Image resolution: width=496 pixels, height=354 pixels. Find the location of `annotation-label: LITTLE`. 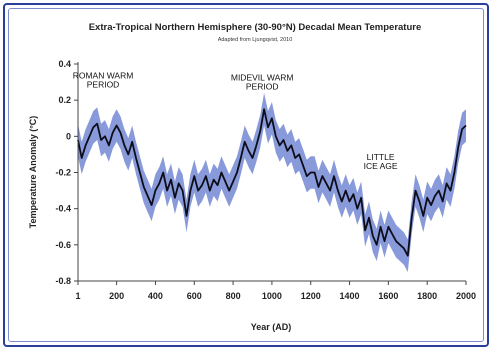

annotation-label: LITTLE is located at coordinates (381, 157).